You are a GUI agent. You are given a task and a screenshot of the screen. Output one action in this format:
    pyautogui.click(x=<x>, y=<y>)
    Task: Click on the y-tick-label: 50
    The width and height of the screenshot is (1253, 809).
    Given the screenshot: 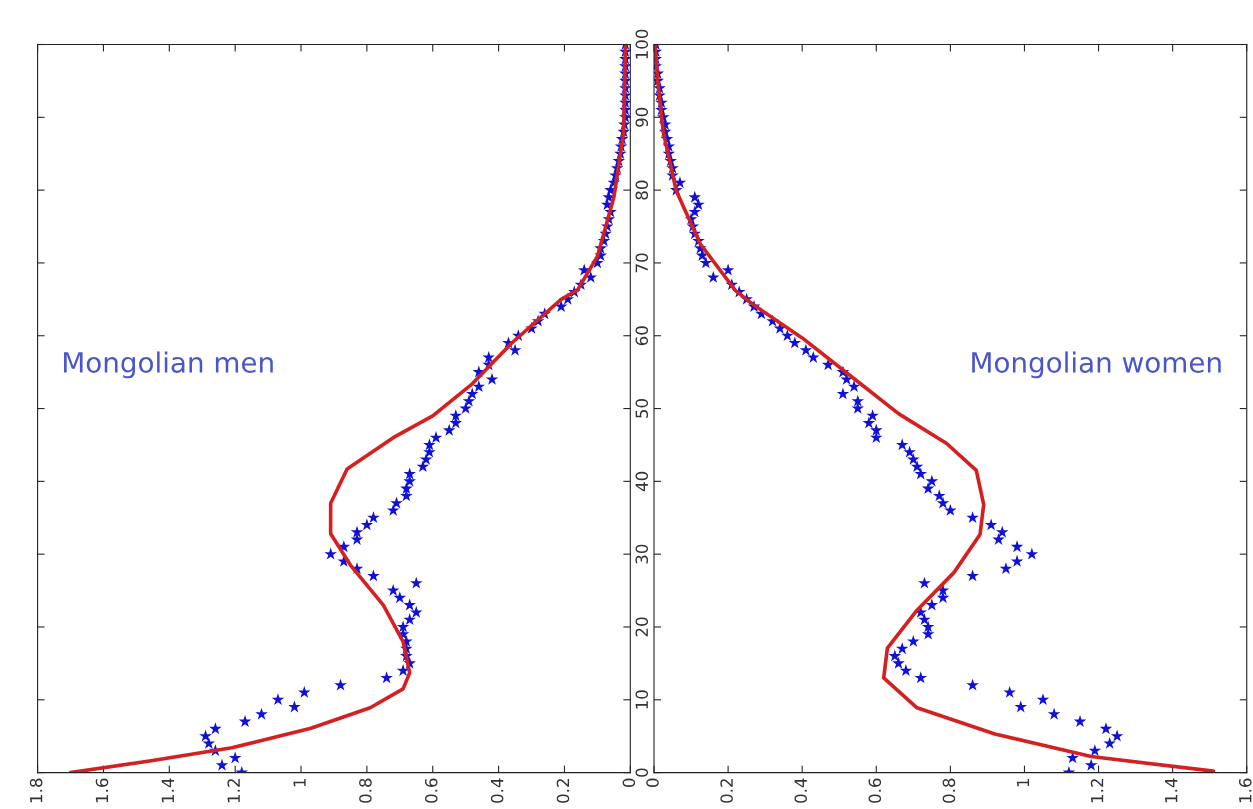 What is the action you would take?
    pyautogui.click(x=642, y=408)
    